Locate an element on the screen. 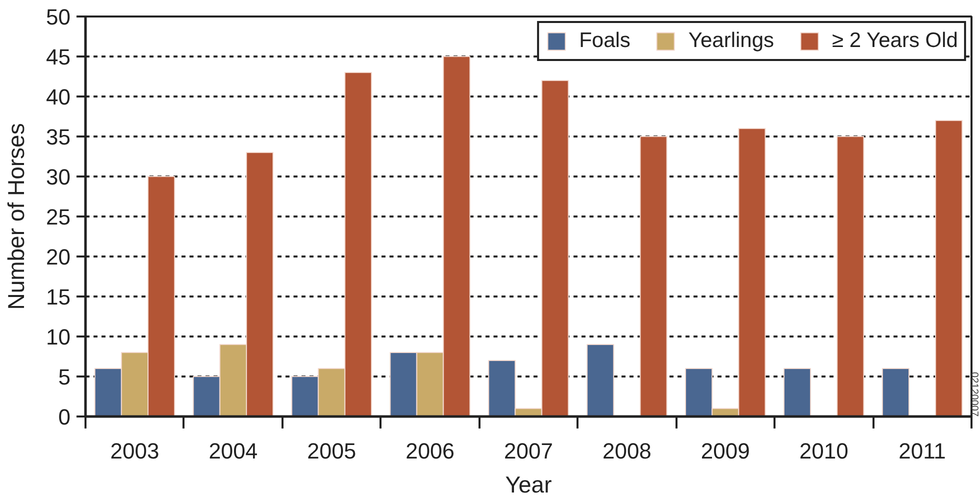 The image size is (980, 500). y-tick-label: 15 is located at coordinates (58, 297).